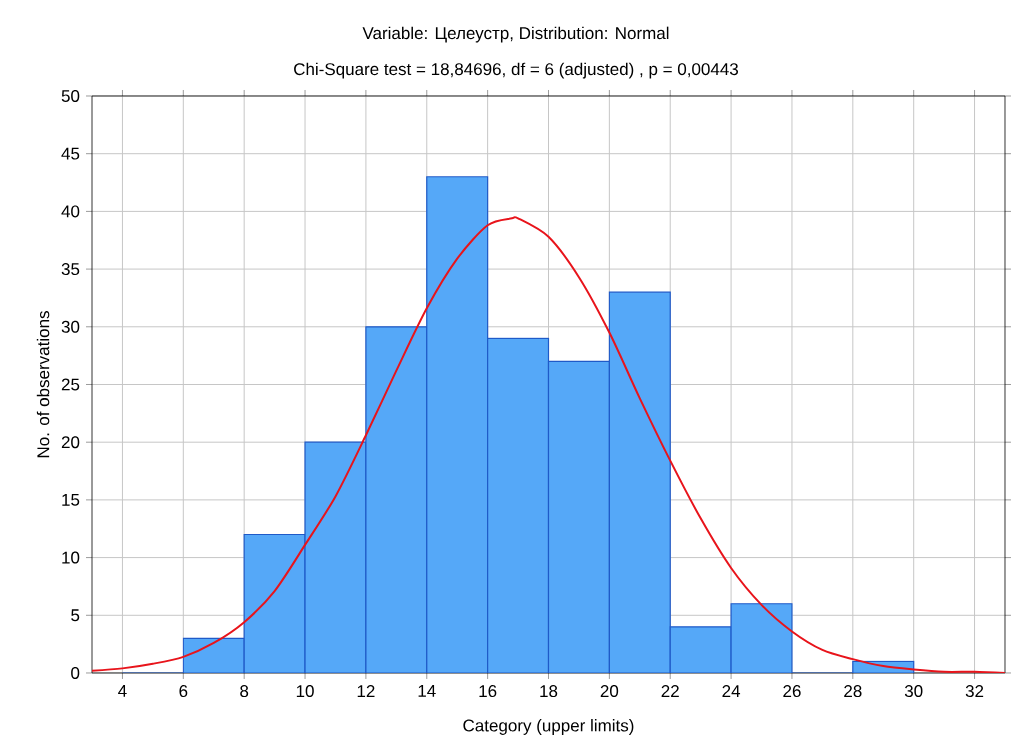 This screenshot has width=1013, height=755. What do you see at coordinates (43, 384) in the screenshot?
I see `y-axis-title: No. of observations` at bounding box center [43, 384].